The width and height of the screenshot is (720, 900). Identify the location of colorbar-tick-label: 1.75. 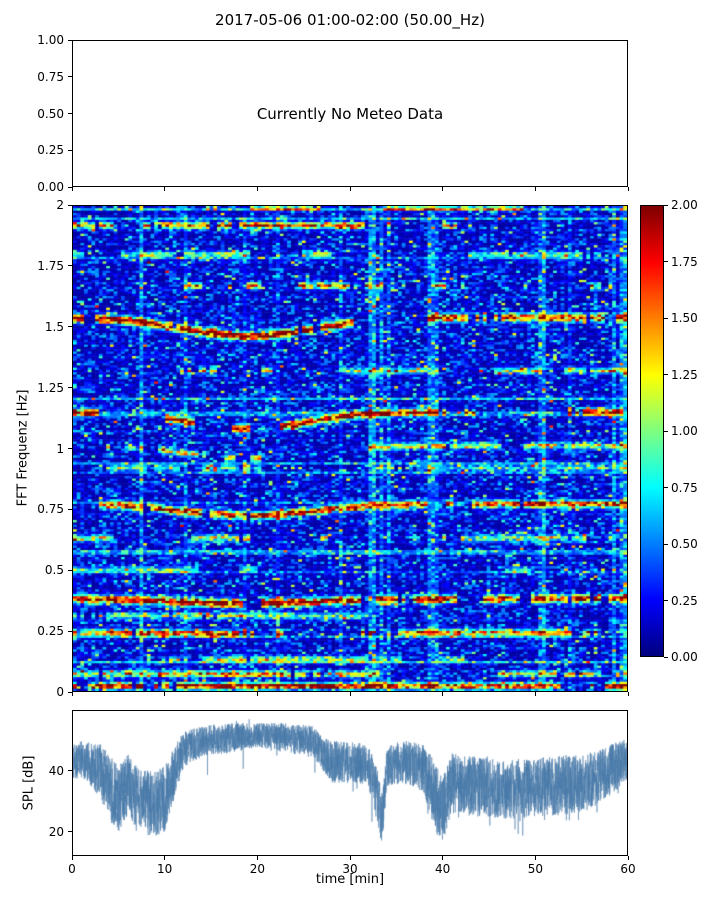
(684, 261).